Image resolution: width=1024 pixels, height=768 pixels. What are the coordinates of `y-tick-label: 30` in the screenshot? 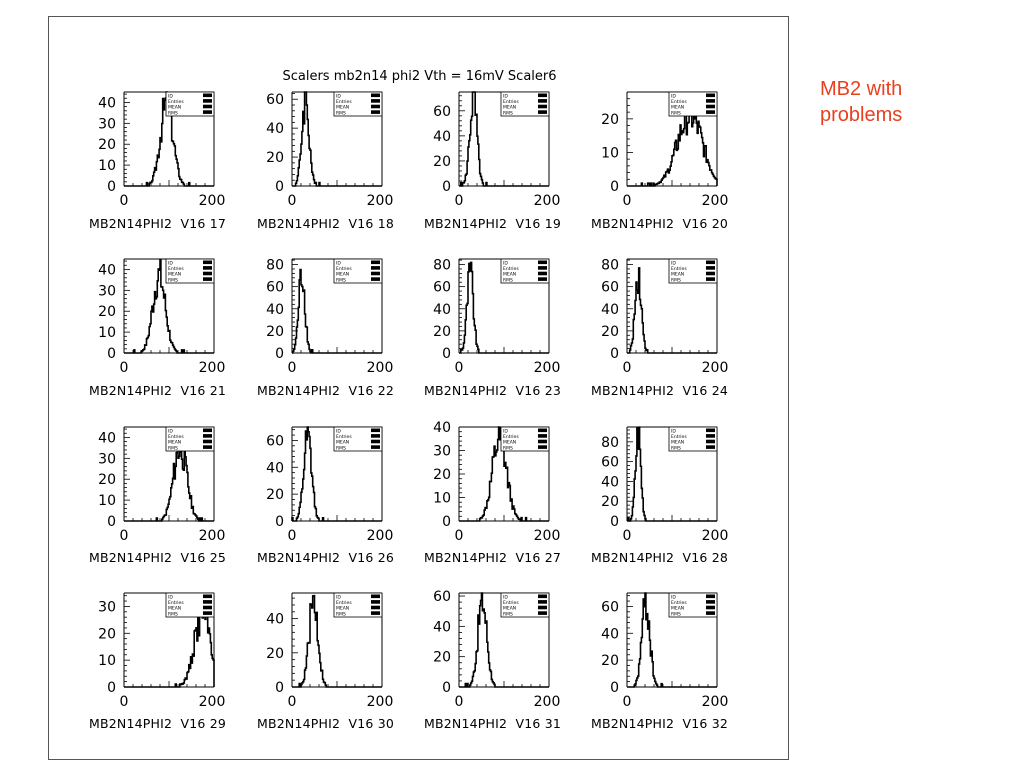 It's located at (107, 291).